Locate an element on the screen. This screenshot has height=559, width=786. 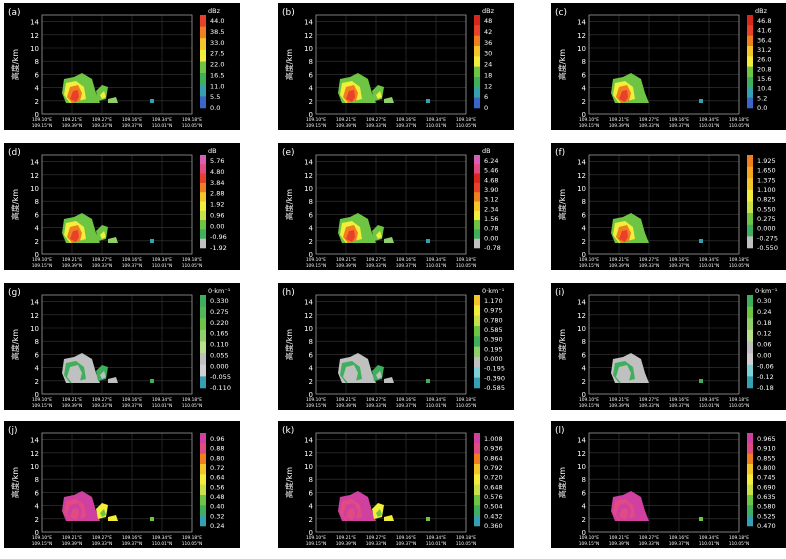
y-tick-label: 4 is located at coordinates (37, 369).